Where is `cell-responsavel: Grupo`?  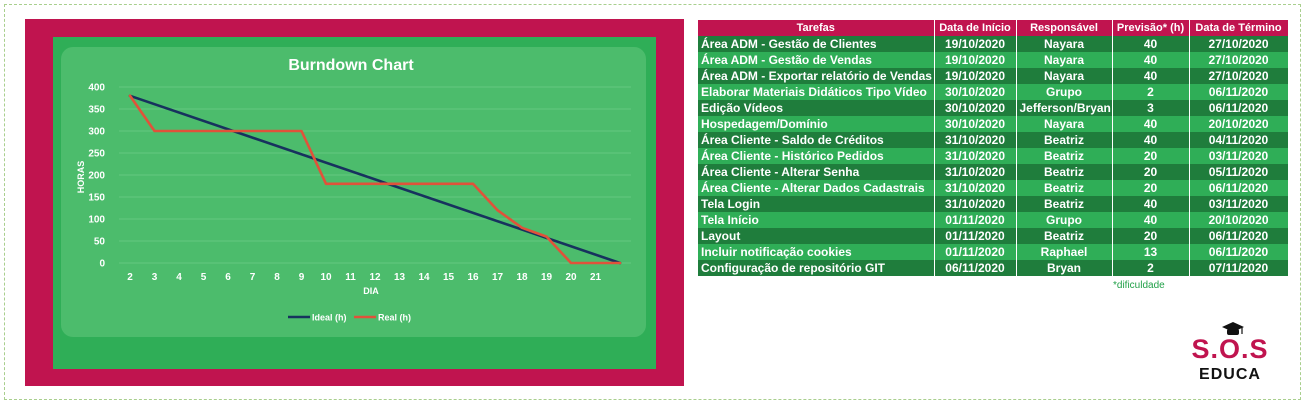
cell-responsavel: Grupo is located at coordinates (1064, 220).